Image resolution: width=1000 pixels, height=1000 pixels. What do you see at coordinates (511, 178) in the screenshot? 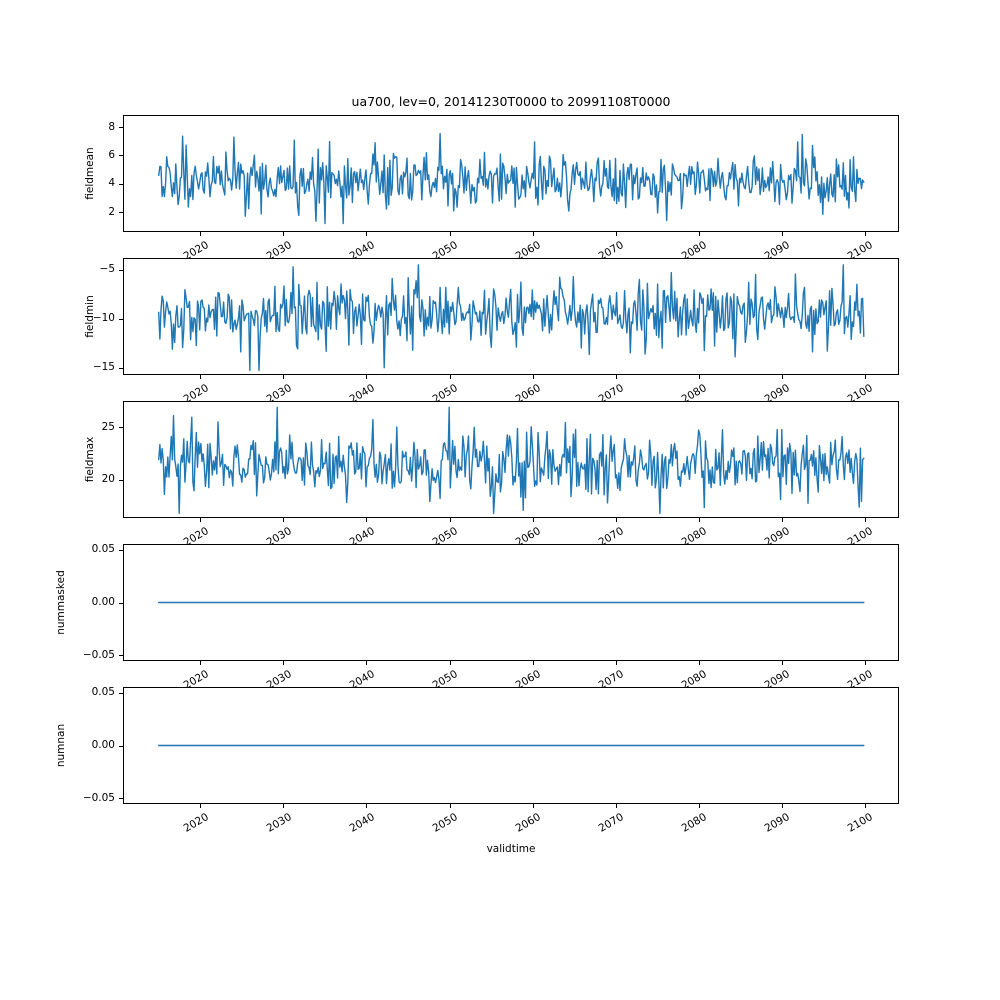
I see `line-series-fieldmean` at bounding box center [511, 178].